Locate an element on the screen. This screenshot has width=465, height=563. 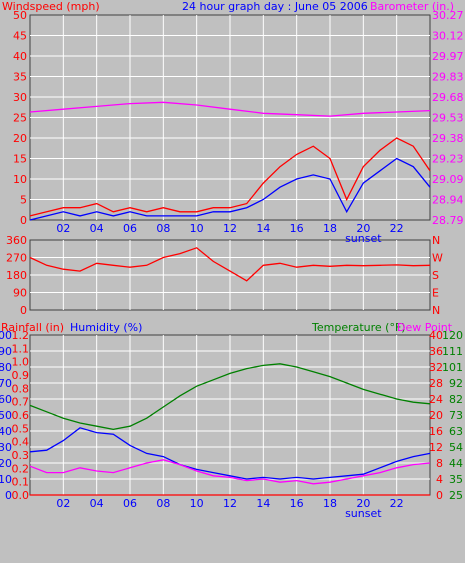
rain-tick-label: 0.5 is located at coordinates (21, 428).